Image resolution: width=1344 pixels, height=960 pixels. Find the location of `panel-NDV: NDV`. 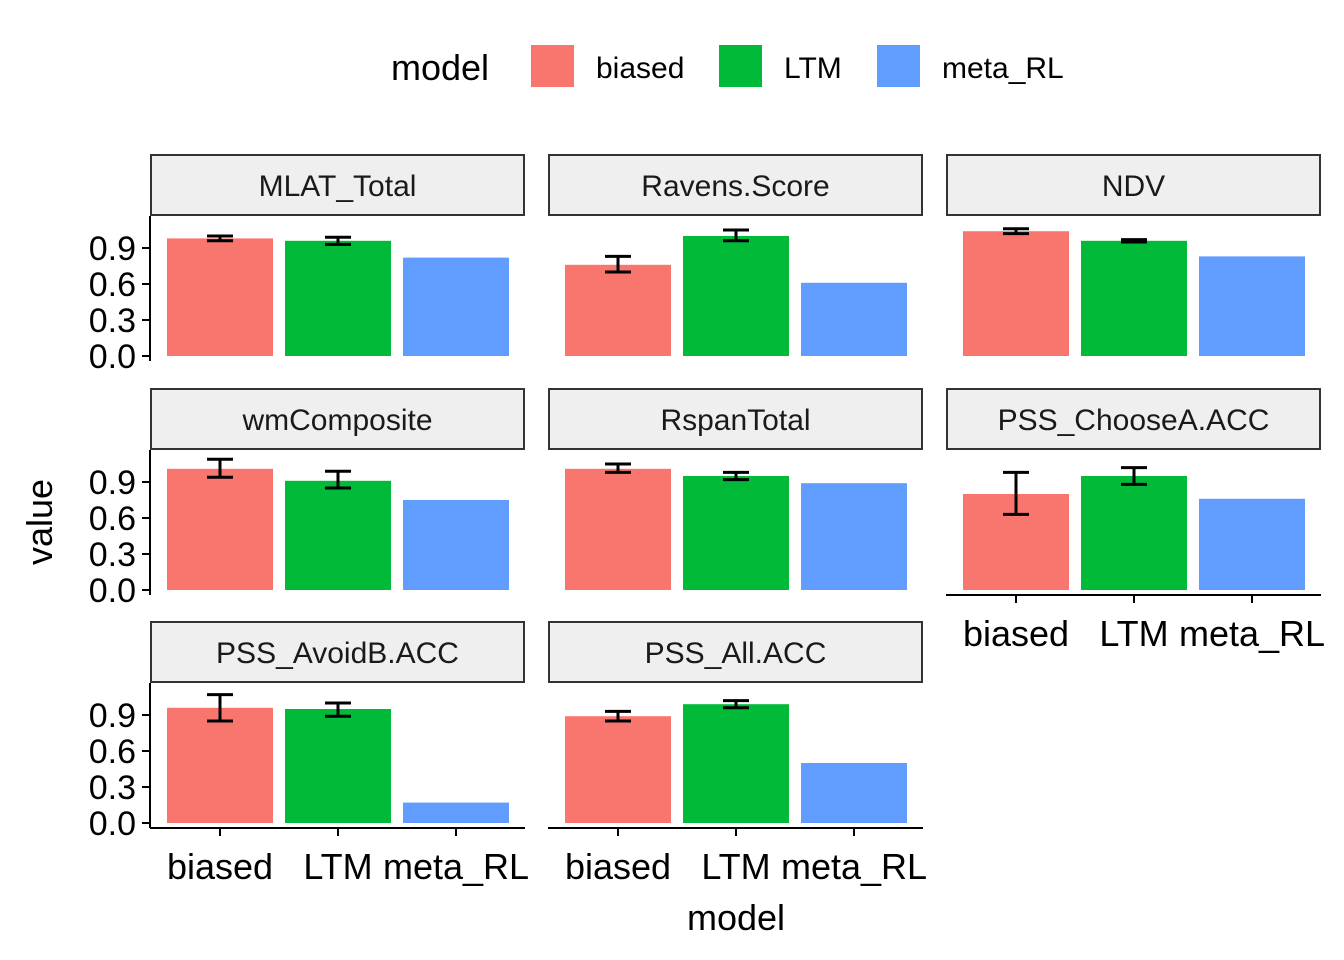

panel-NDV: NDV is located at coordinates (1133, 255).